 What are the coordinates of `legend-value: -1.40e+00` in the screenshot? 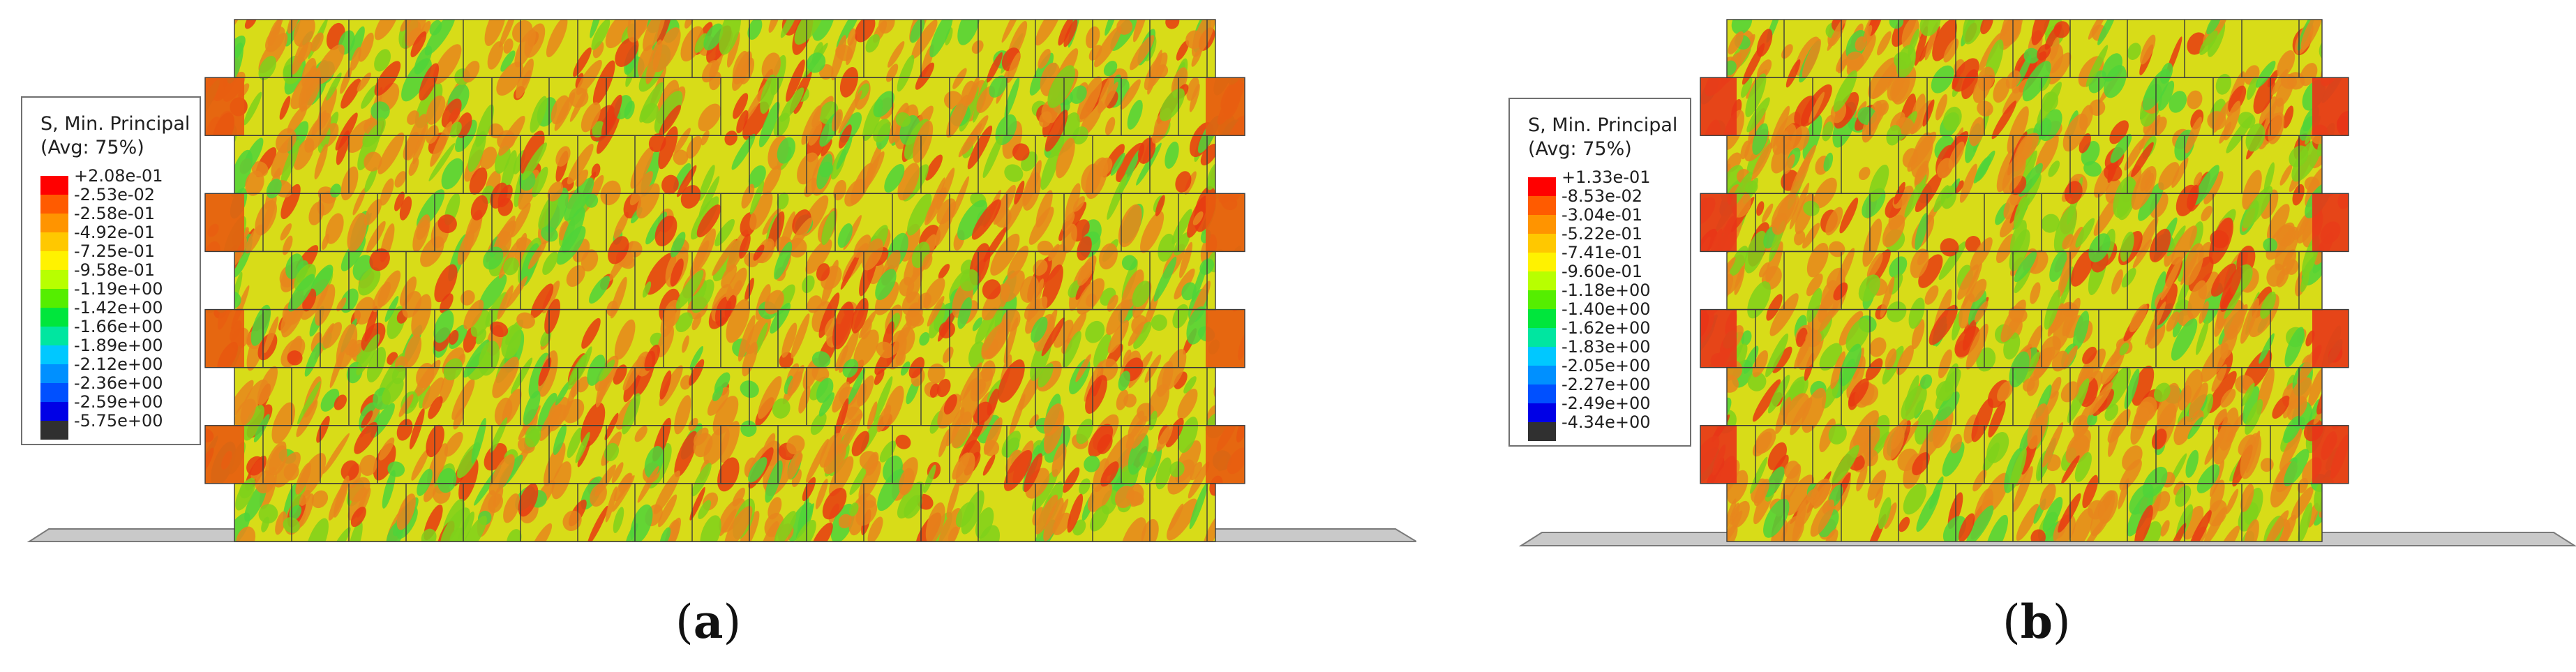 It's located at (1606, 309).